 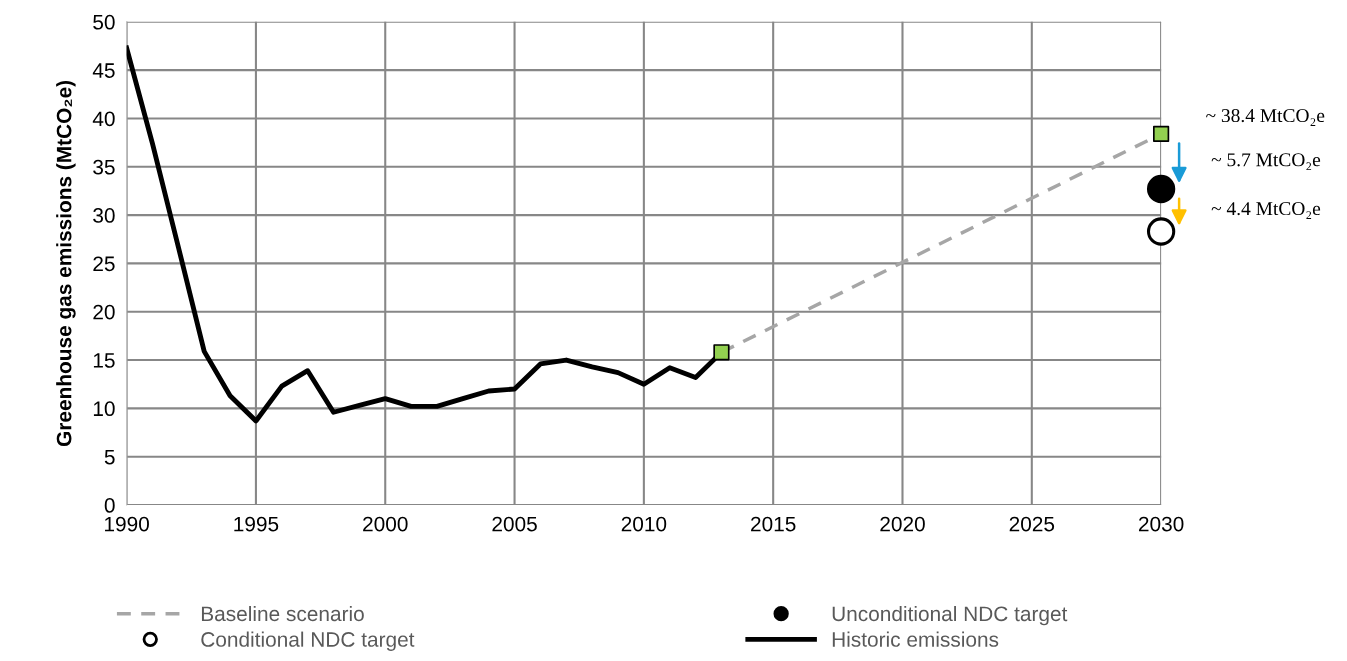 I want to click on y-axis-title: Greenhouse gas emissions (MtCO₂e), so click(x=66, y=263).